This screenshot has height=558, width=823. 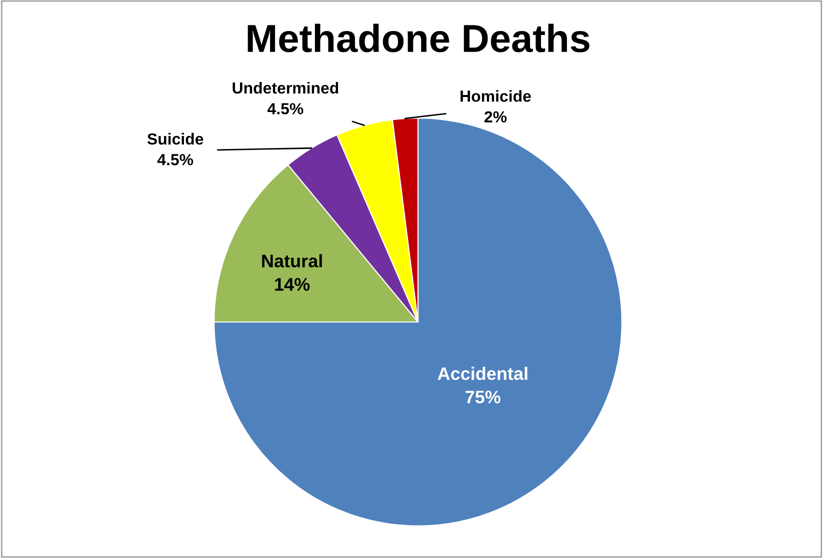 What do you see at coordinates (483, 373) in the screenshot?
I see `slice-label: Accidental` at bounding box center [483, 373].